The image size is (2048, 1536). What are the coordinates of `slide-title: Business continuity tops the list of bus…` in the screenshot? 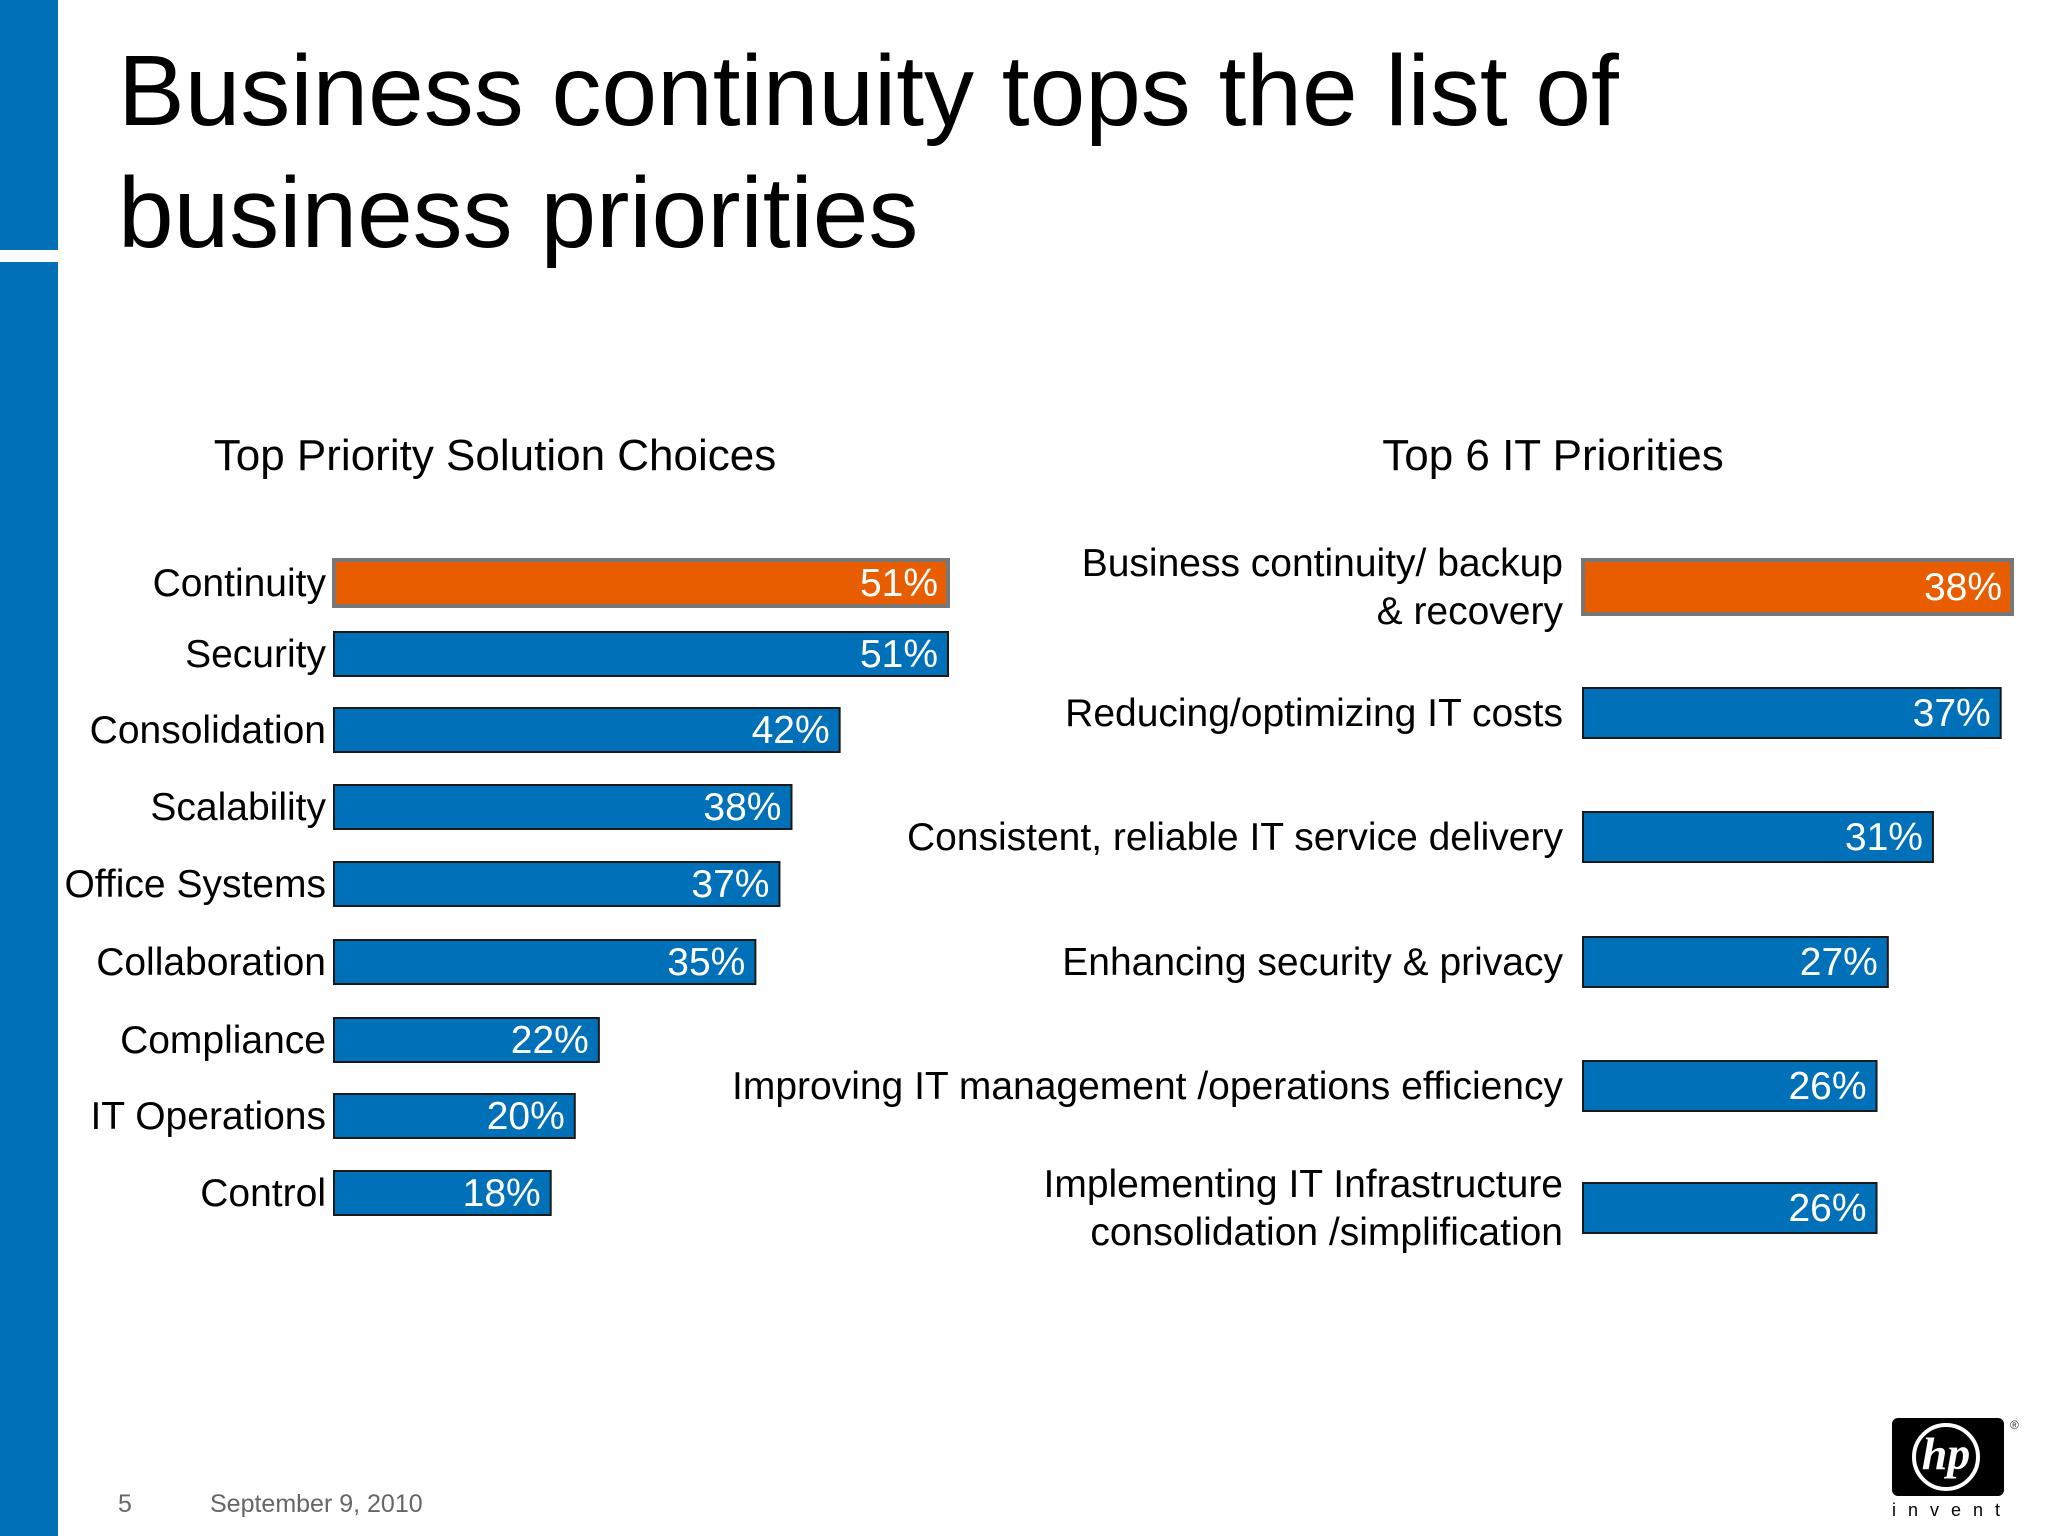 It's located at (868, 152).